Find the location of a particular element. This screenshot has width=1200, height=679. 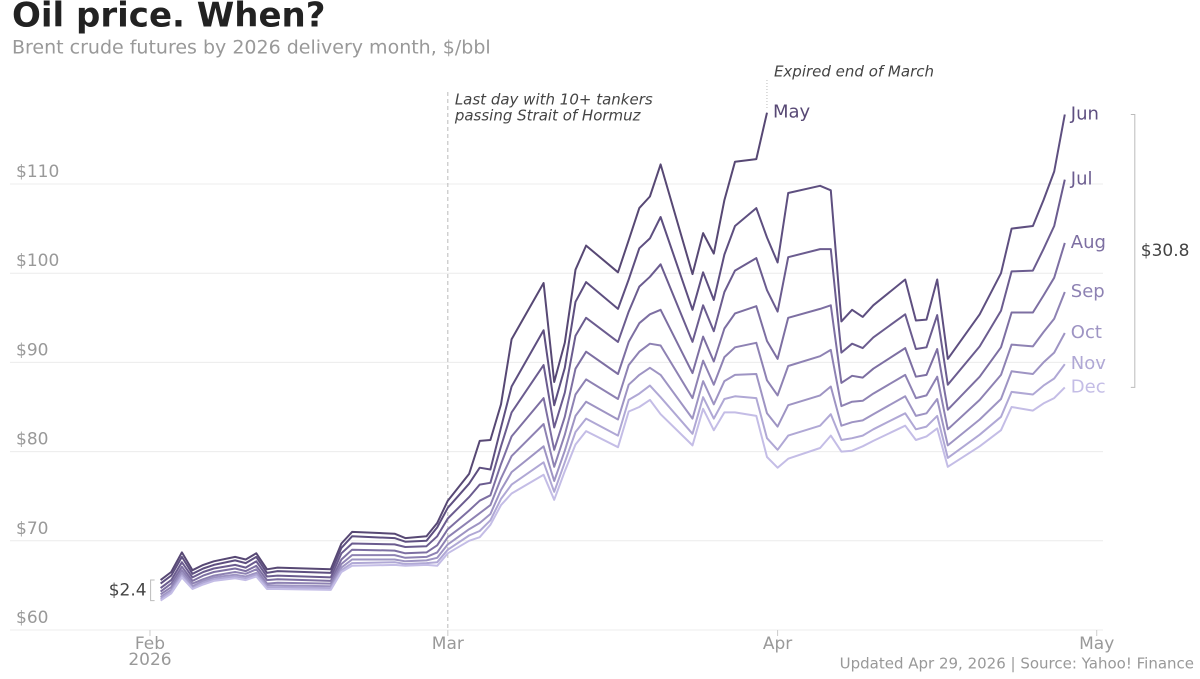

y-tick-label: $80 is located at coordinates (32, 440).